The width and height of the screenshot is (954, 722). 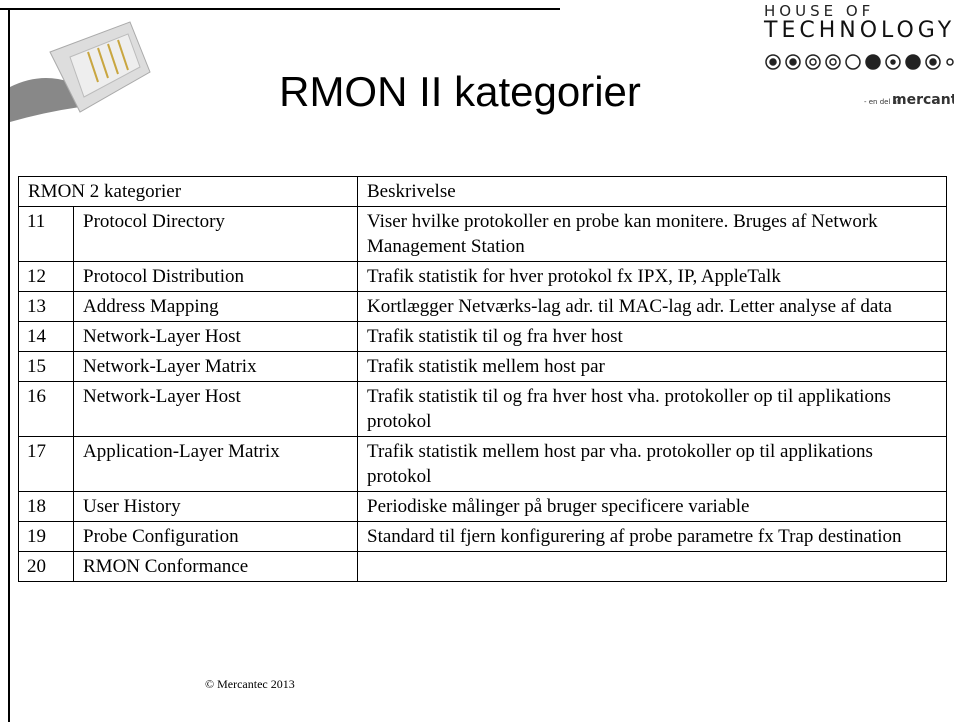 I want to click on number-cell: 15, so click(x=46, y=366).